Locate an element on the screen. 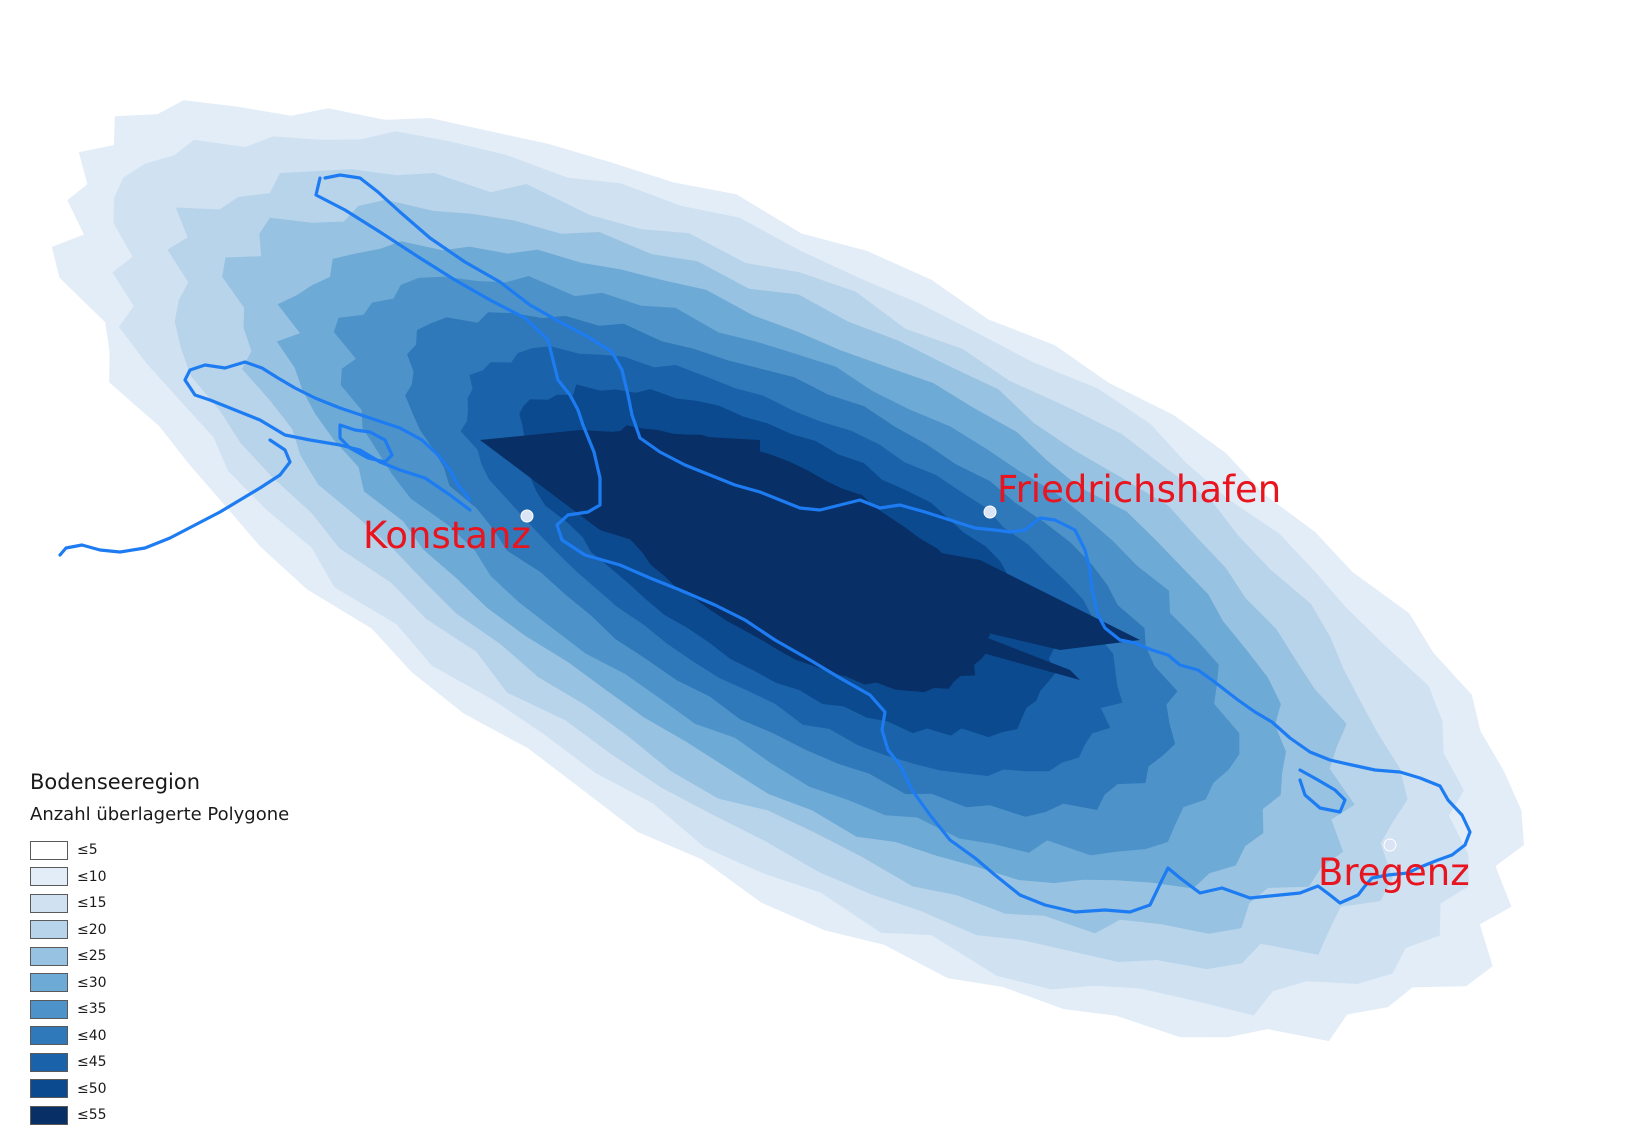  legend-label: ≤45 is located at coordinates (92, 1062).